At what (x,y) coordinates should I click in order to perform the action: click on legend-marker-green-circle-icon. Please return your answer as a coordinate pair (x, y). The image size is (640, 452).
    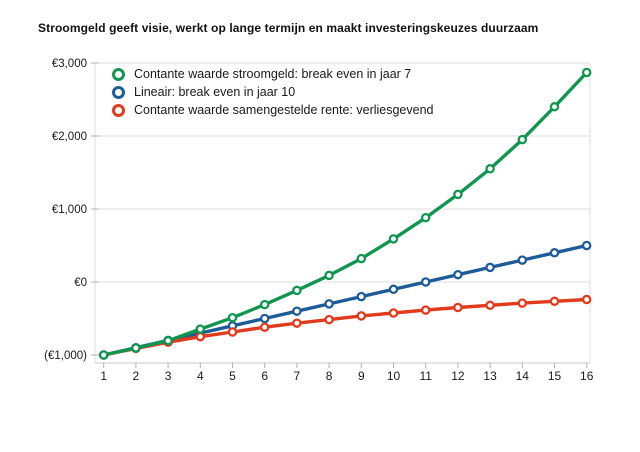
    Looking at the image, I should click on (118, 74).